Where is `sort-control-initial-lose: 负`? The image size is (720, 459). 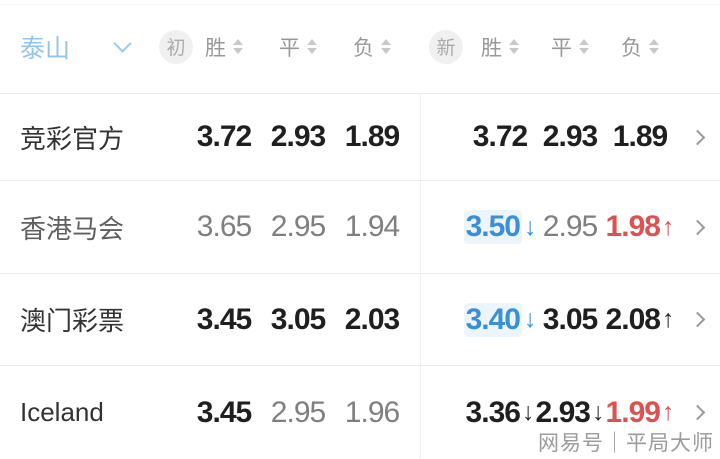
sort-control-initial-lose: 负 is located at coordinates (372, 47).